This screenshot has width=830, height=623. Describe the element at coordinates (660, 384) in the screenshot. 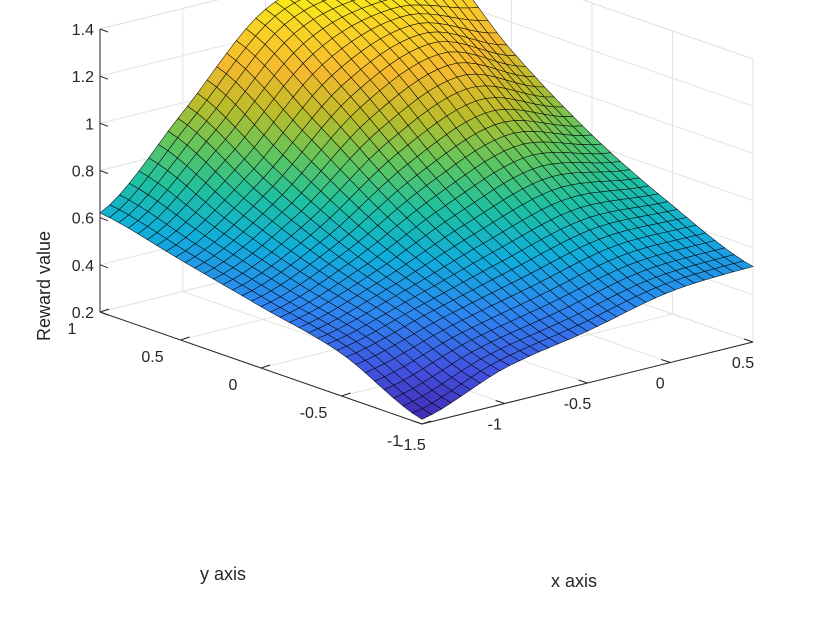

I see `x-tick-label: 0` at that location.